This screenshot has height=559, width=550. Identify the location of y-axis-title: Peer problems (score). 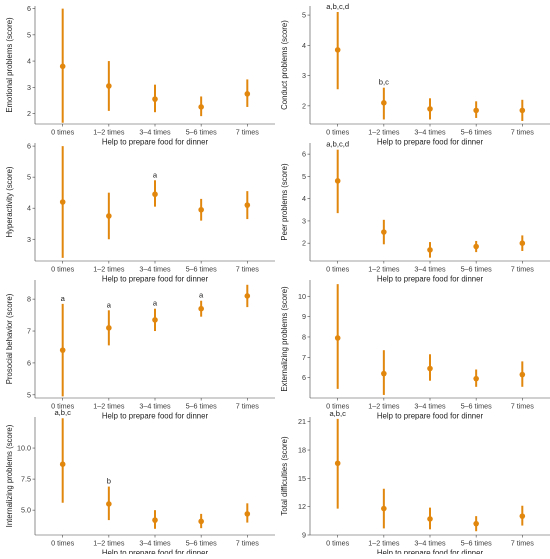
(284, 202).